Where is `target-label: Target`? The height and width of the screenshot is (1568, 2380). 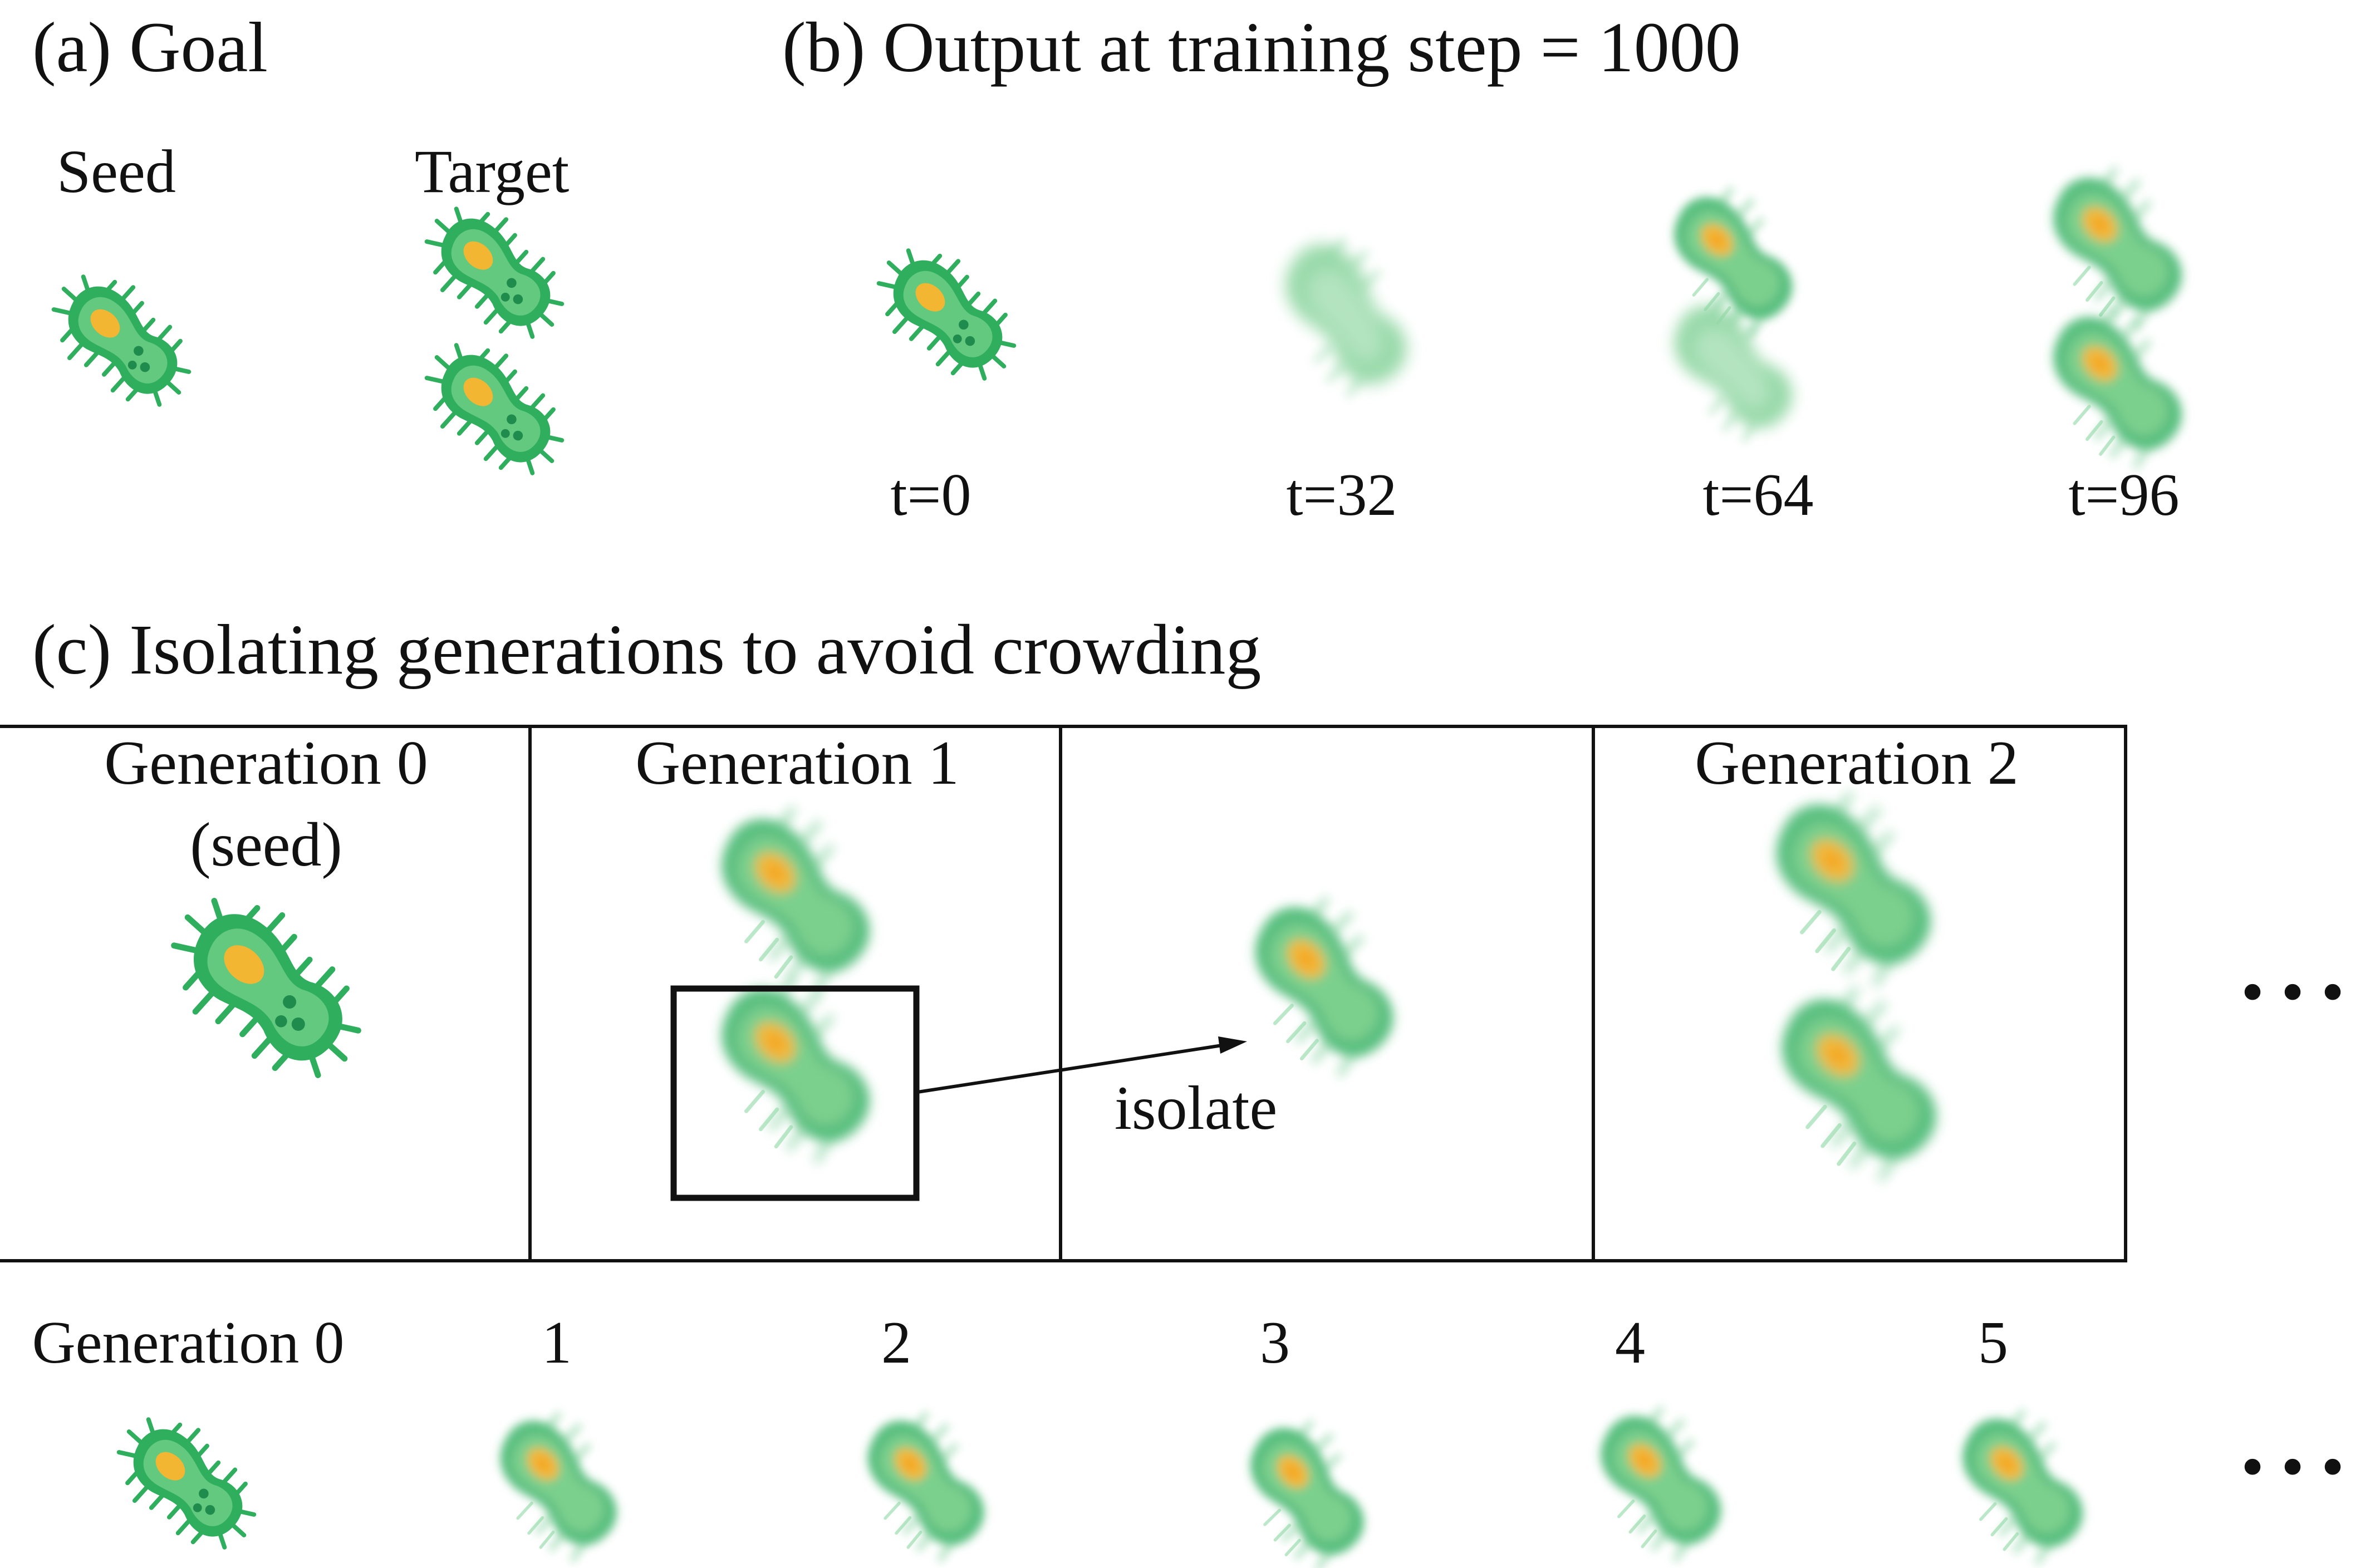 target-label: Target is located at coordinates (492, 171).